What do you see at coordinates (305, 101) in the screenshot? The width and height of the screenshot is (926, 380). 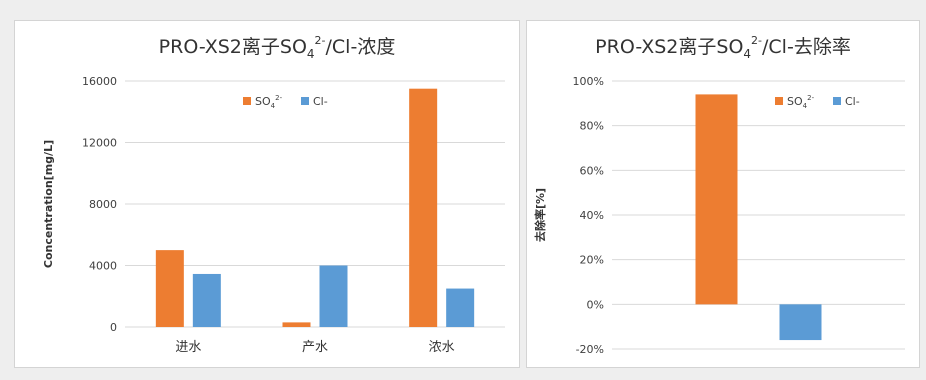 I see `concentration-legend-swatch-cl` at bounding box center [305, 101].